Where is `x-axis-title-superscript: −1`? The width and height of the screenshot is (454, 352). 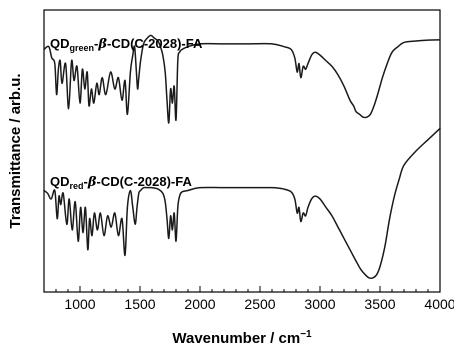 x-axis-title-superscript: −1 is located at coordinates (306, 334).